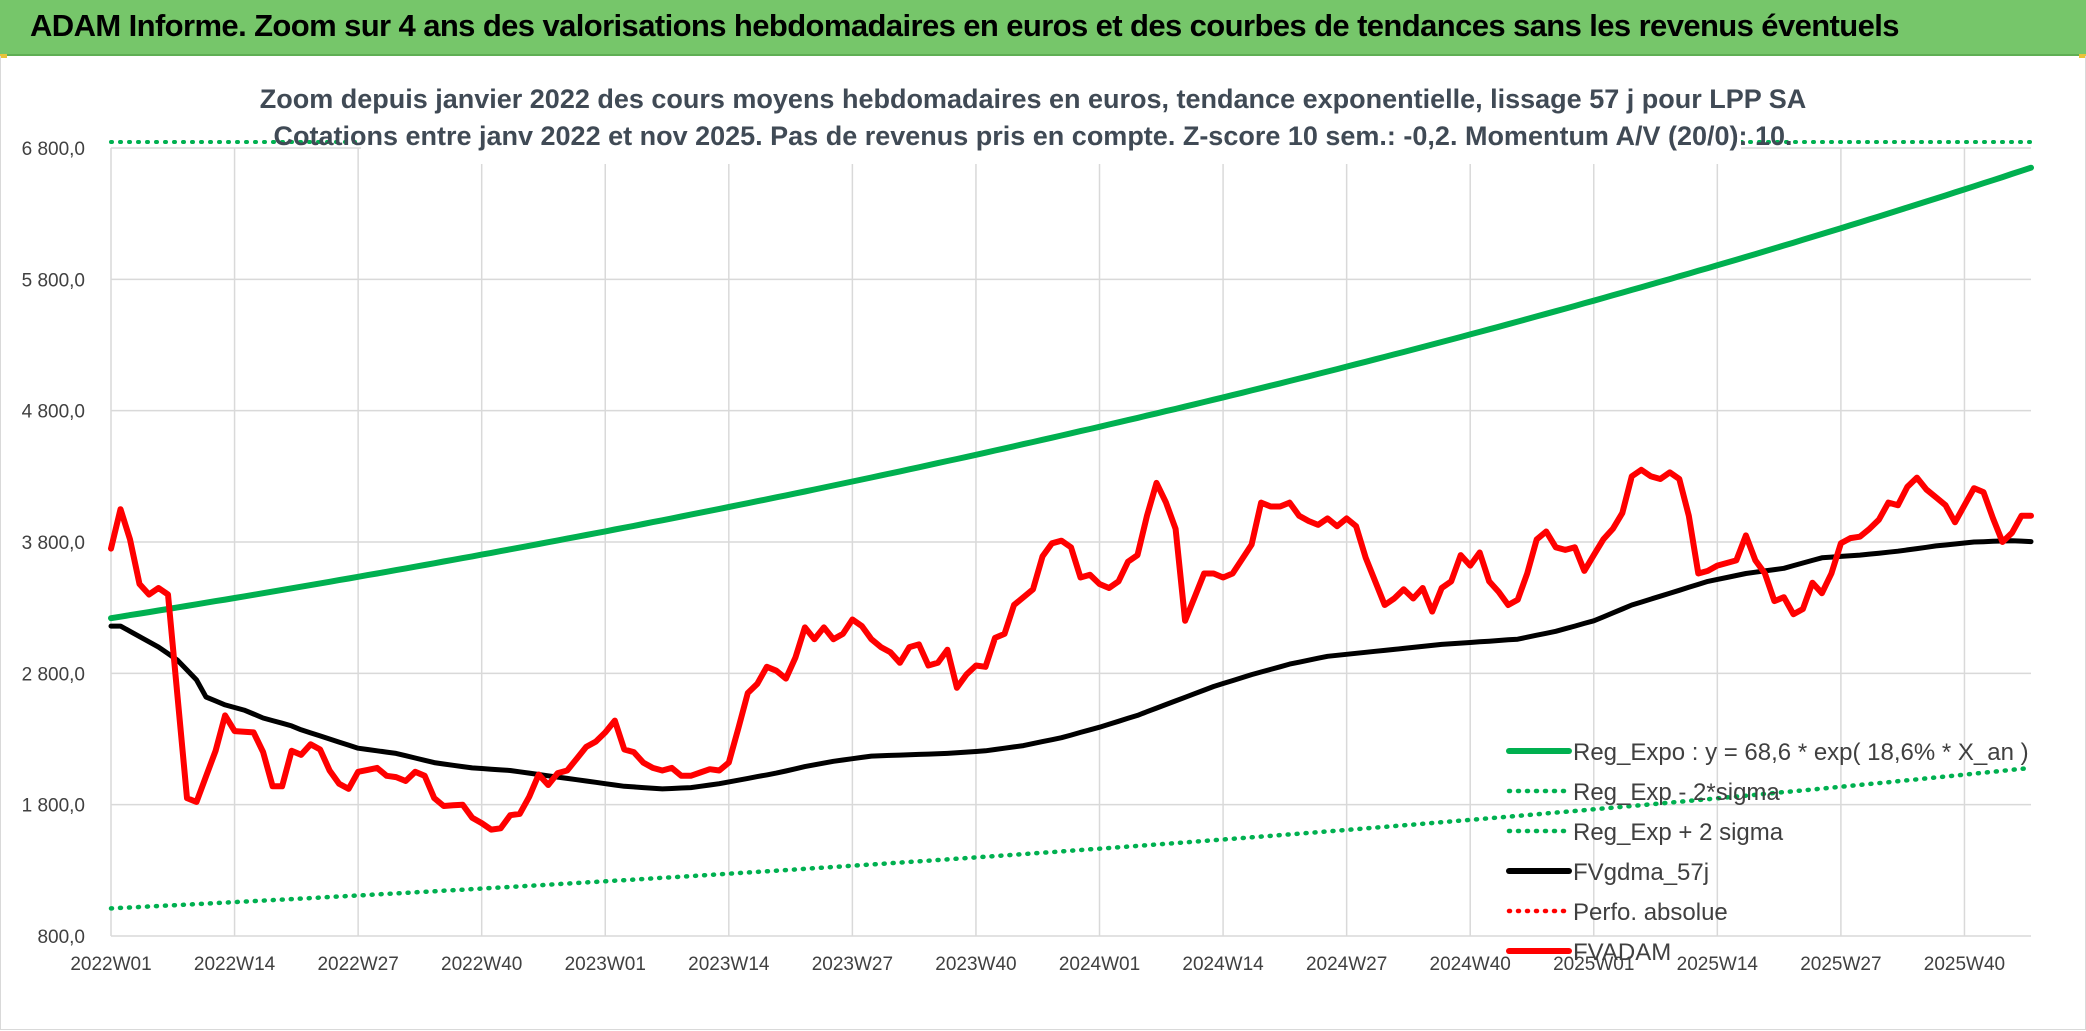 Image resolution: width=2086 pixels, height=1031 pixels. Describe the element at coordinates (235, 964) in the screenshot. I see `x-tick-label: 2022W14` at that location.